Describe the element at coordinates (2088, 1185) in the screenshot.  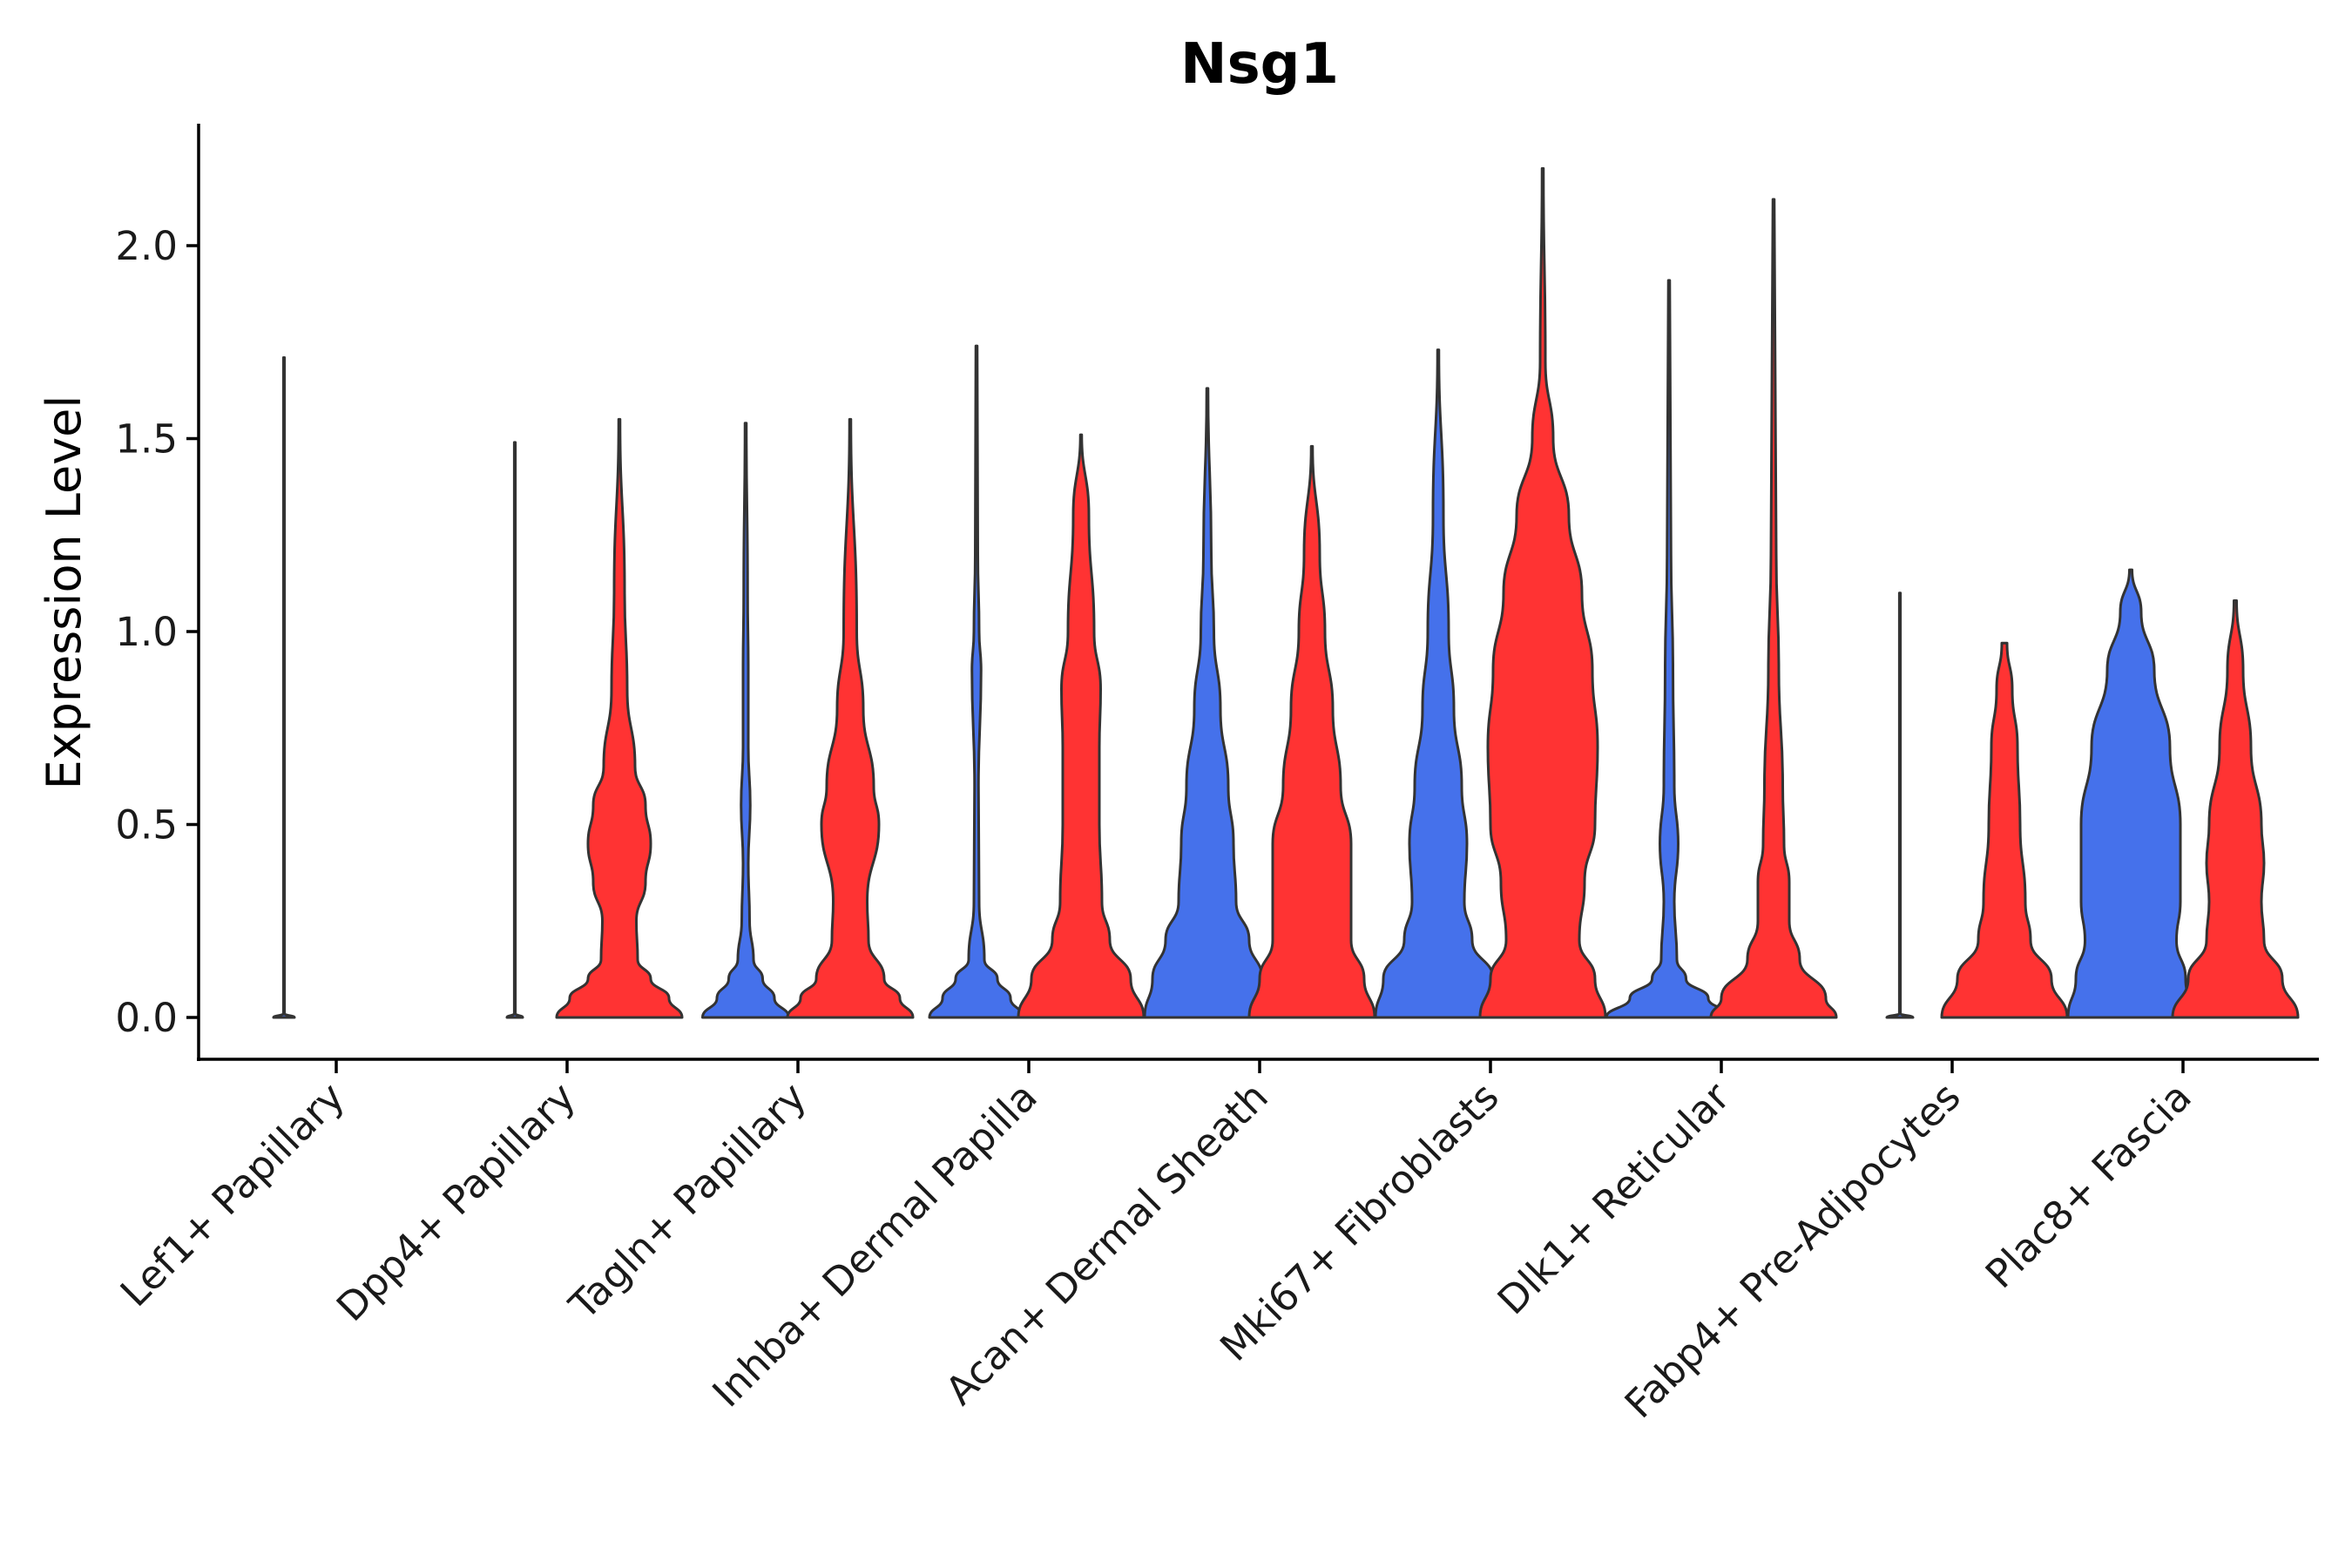
I see `x-tick-label: Plac8+ Fascia` at that location.